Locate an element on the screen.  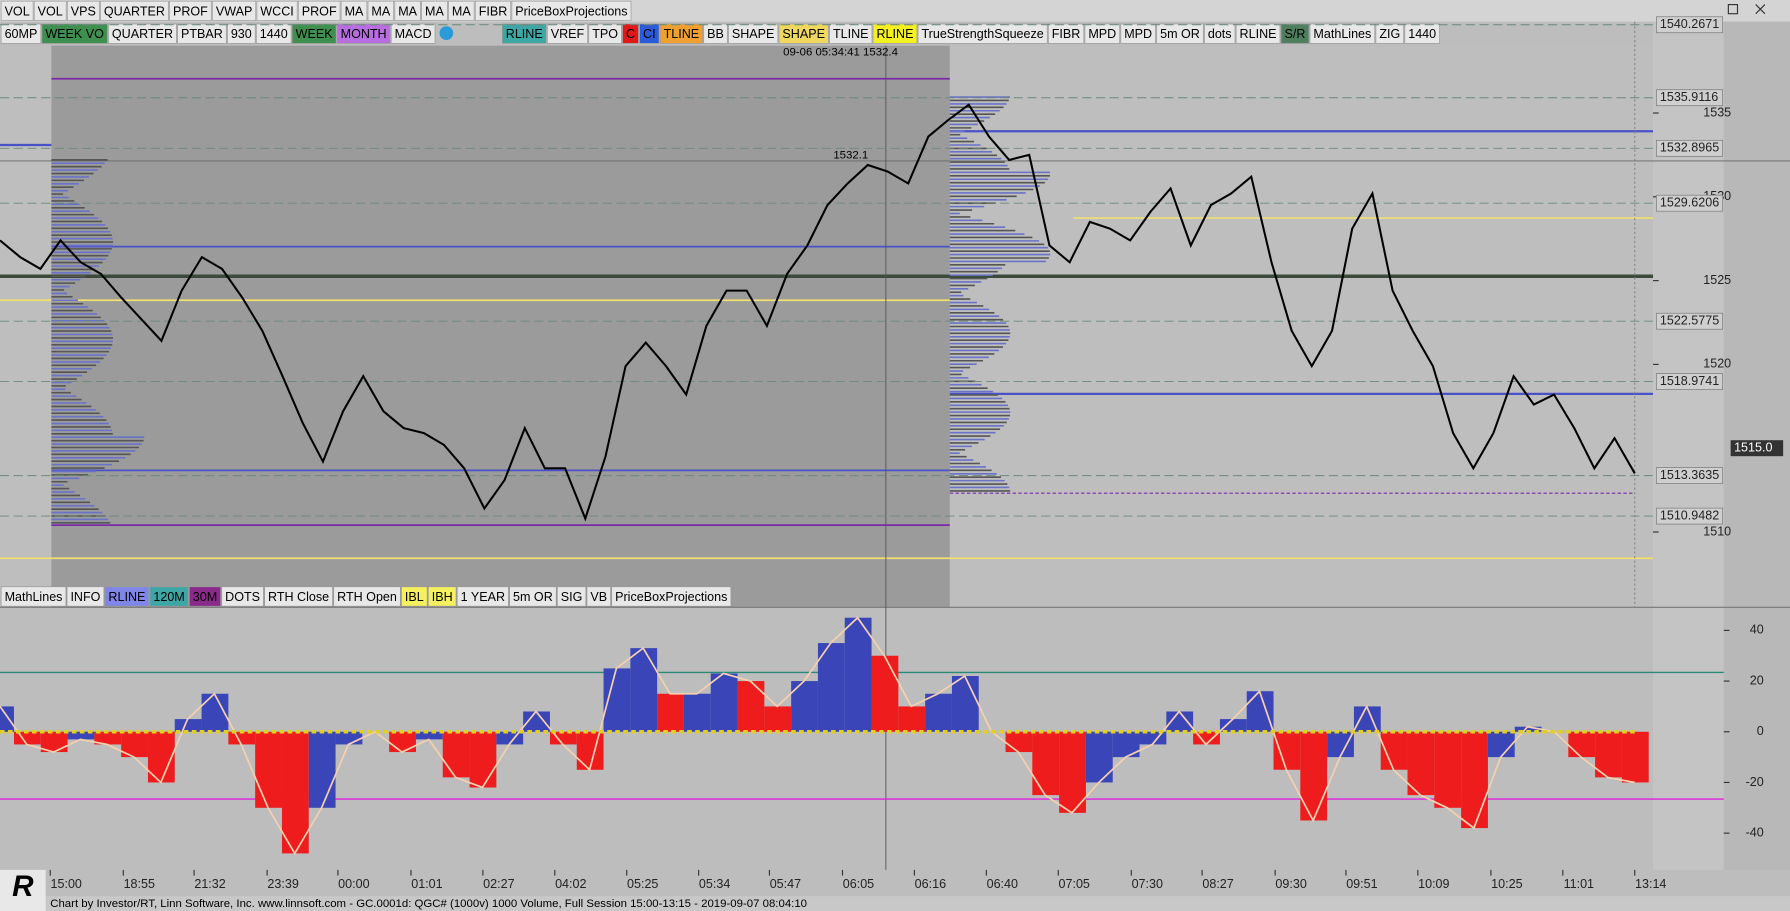
button-label: TrueStrengthSqueeze is located at coordinates (982, 34).